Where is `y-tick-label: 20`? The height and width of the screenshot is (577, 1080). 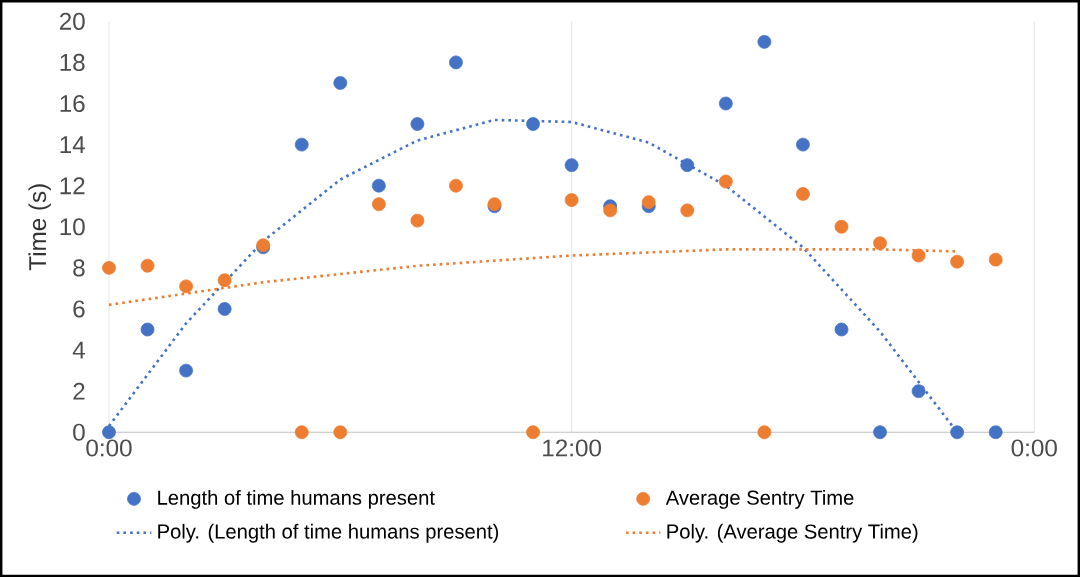
y-tick-label: 20 is located at coordinates (72, 21).